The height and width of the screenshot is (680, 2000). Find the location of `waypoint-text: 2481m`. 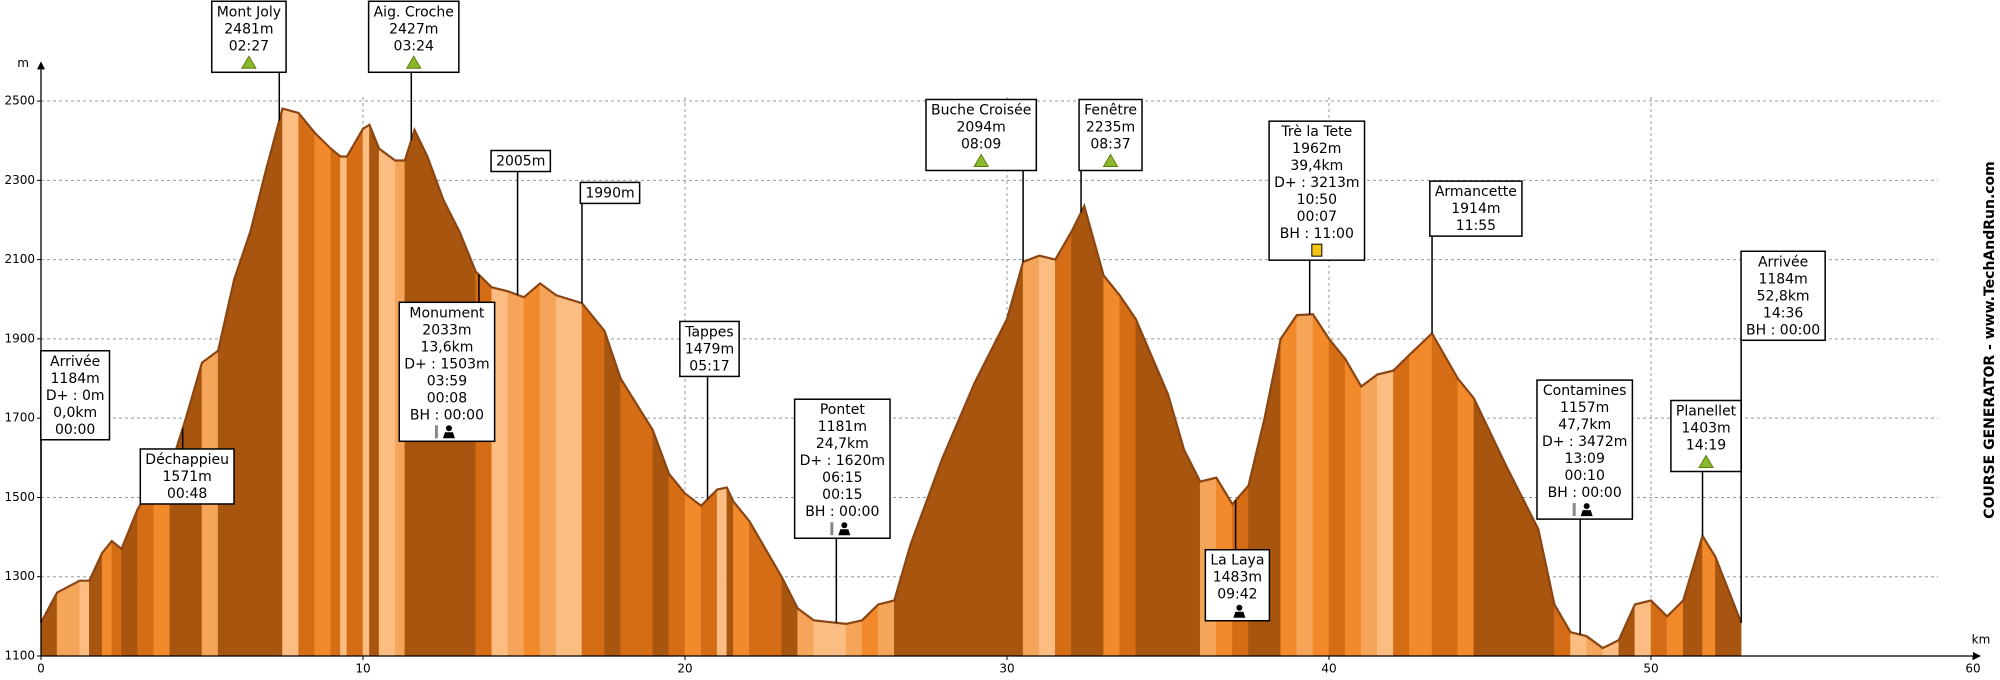

waypoint-text: 2481m is located at coordinates (248, 29).